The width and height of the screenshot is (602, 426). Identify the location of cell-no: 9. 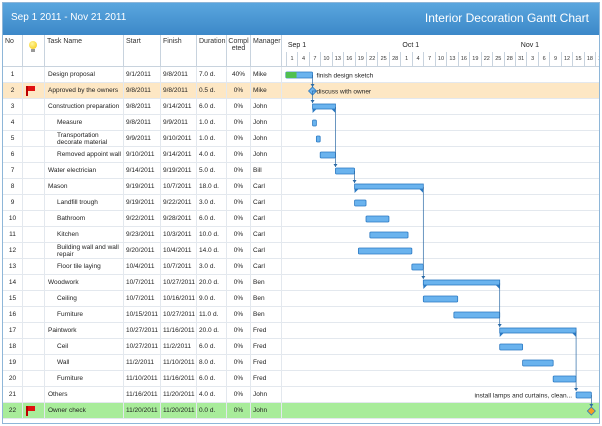
(13, 203).